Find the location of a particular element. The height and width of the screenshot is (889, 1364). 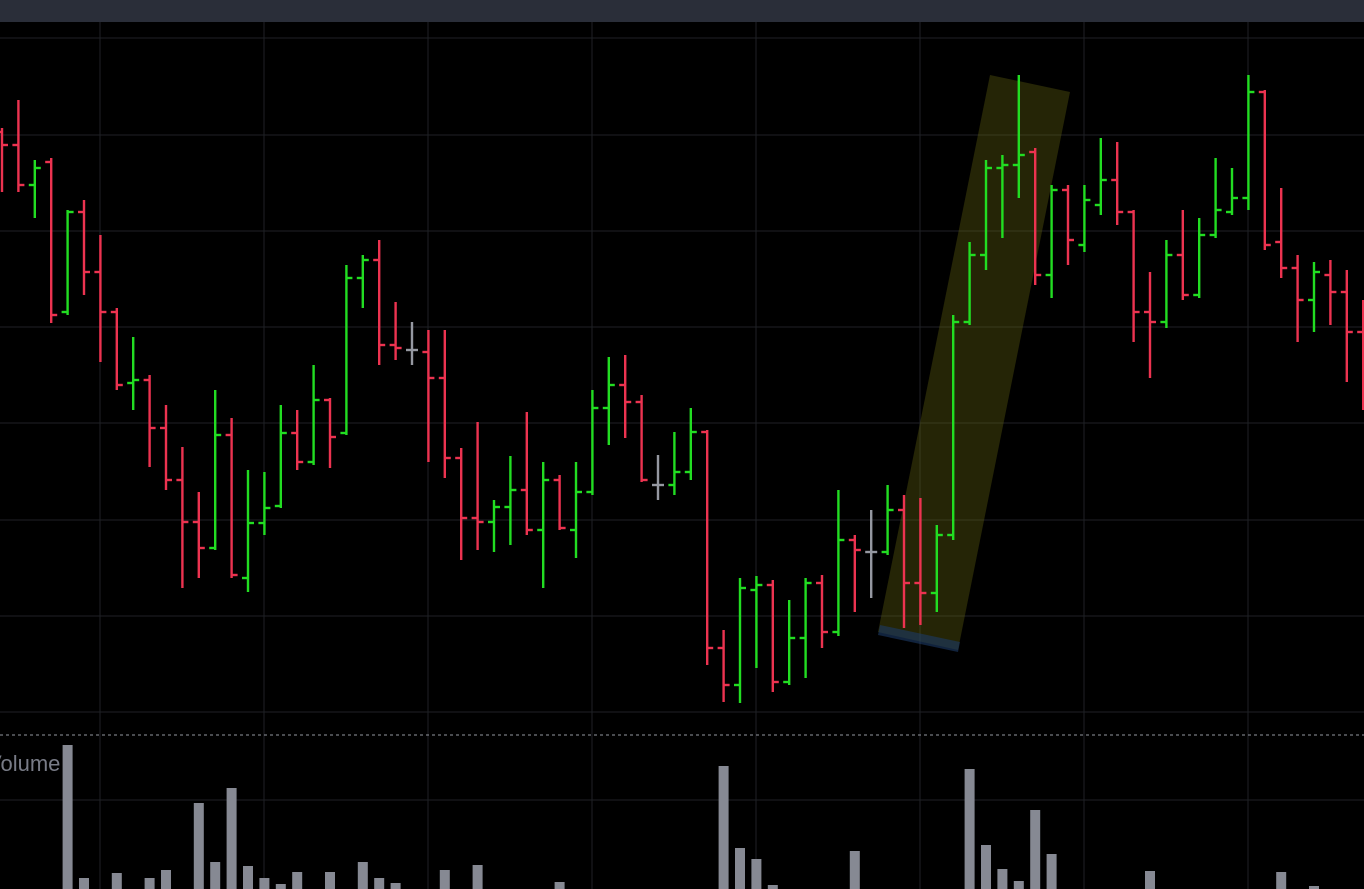

highlight-annotation is located at coordinates (974, 362).